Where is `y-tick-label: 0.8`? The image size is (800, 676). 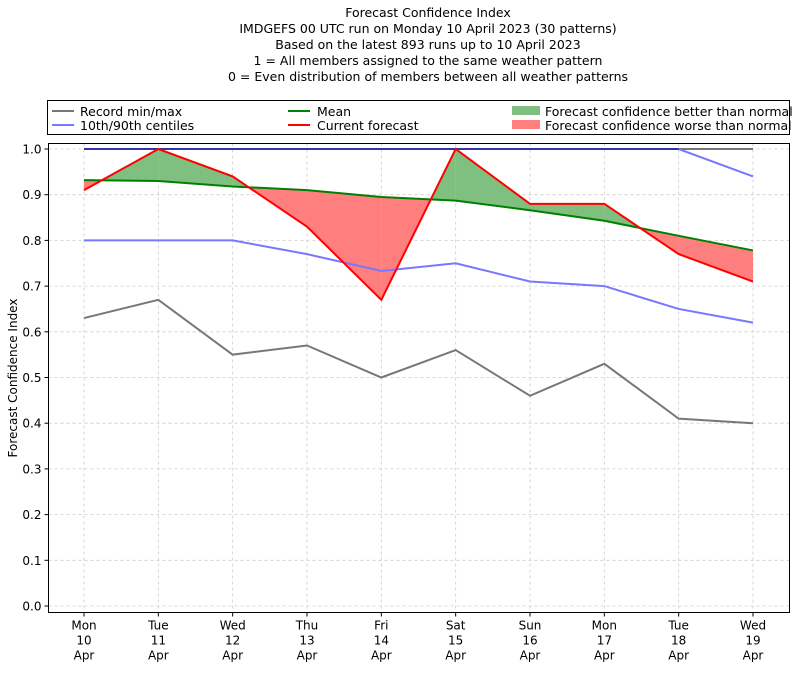
y-tick-label: 0.8 is located at coordinates (31, 241).